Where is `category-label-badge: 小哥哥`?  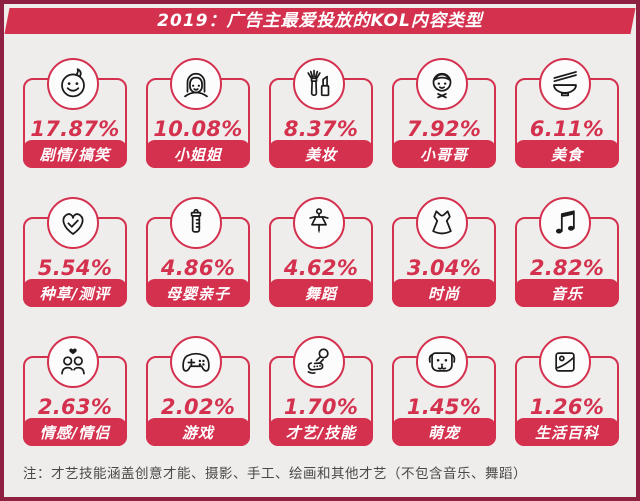
category-label-badge: 小哥哥 is located at coordinates (444, 154).